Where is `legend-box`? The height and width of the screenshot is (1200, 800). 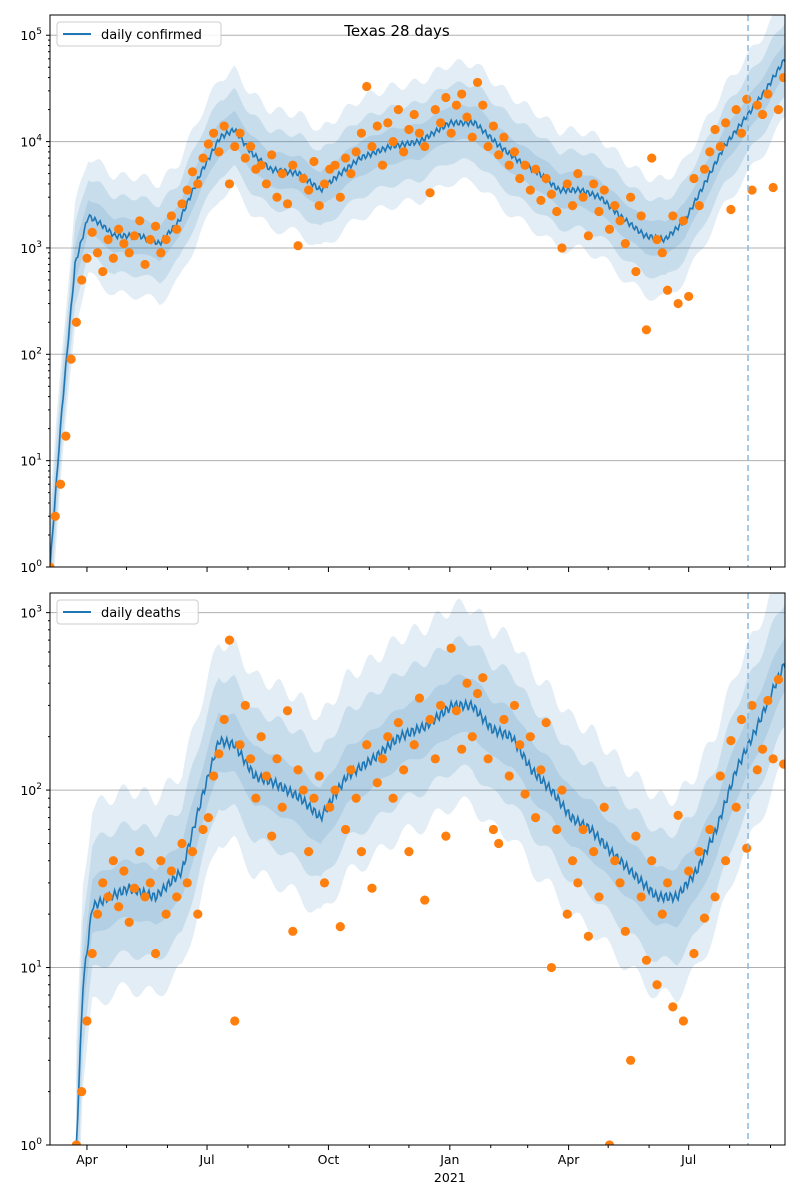 legend-box is located at coordinates (139, 34).